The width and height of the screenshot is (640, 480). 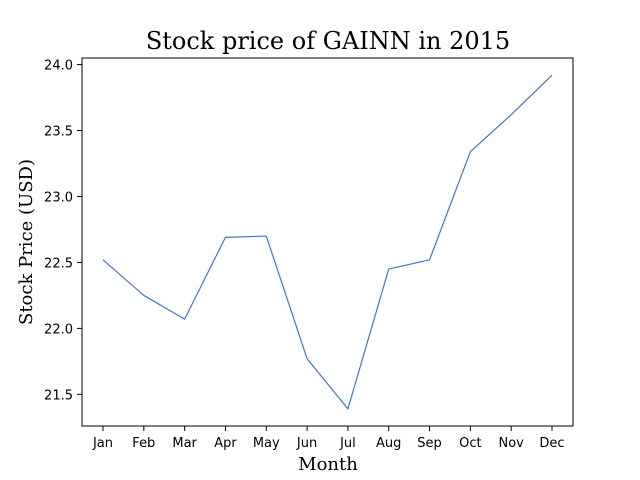 What do you see at coordinates (511, 443) in the screenshot?
I see `x-tick-label: Nov` at bounding box center [511, 443].